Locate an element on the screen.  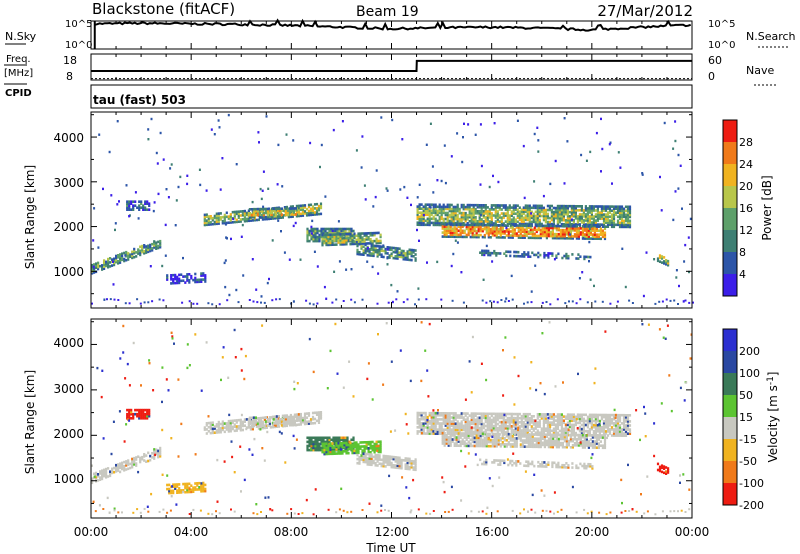
p-cell-1927 is located at coordinates (444, 236).